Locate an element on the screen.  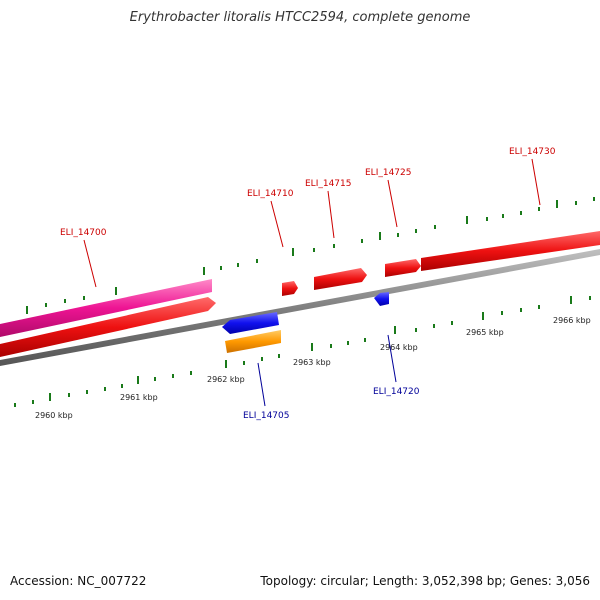
gene-forward-long-left is located at coordinates (108, 327).